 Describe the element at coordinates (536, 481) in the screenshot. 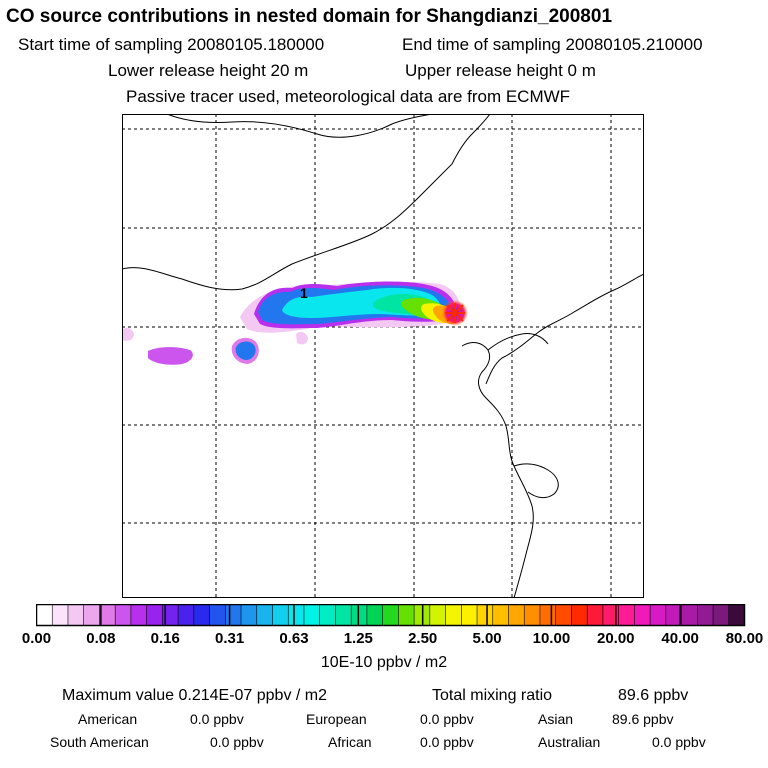

I see `coast-shandong` at that location.